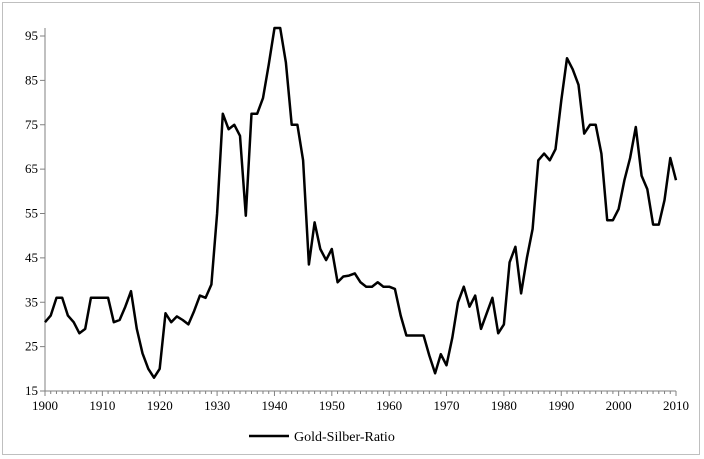  Describe the element at coordinates (31, 168) in the screenshot. I see `y-tick-label: 65` at that location.